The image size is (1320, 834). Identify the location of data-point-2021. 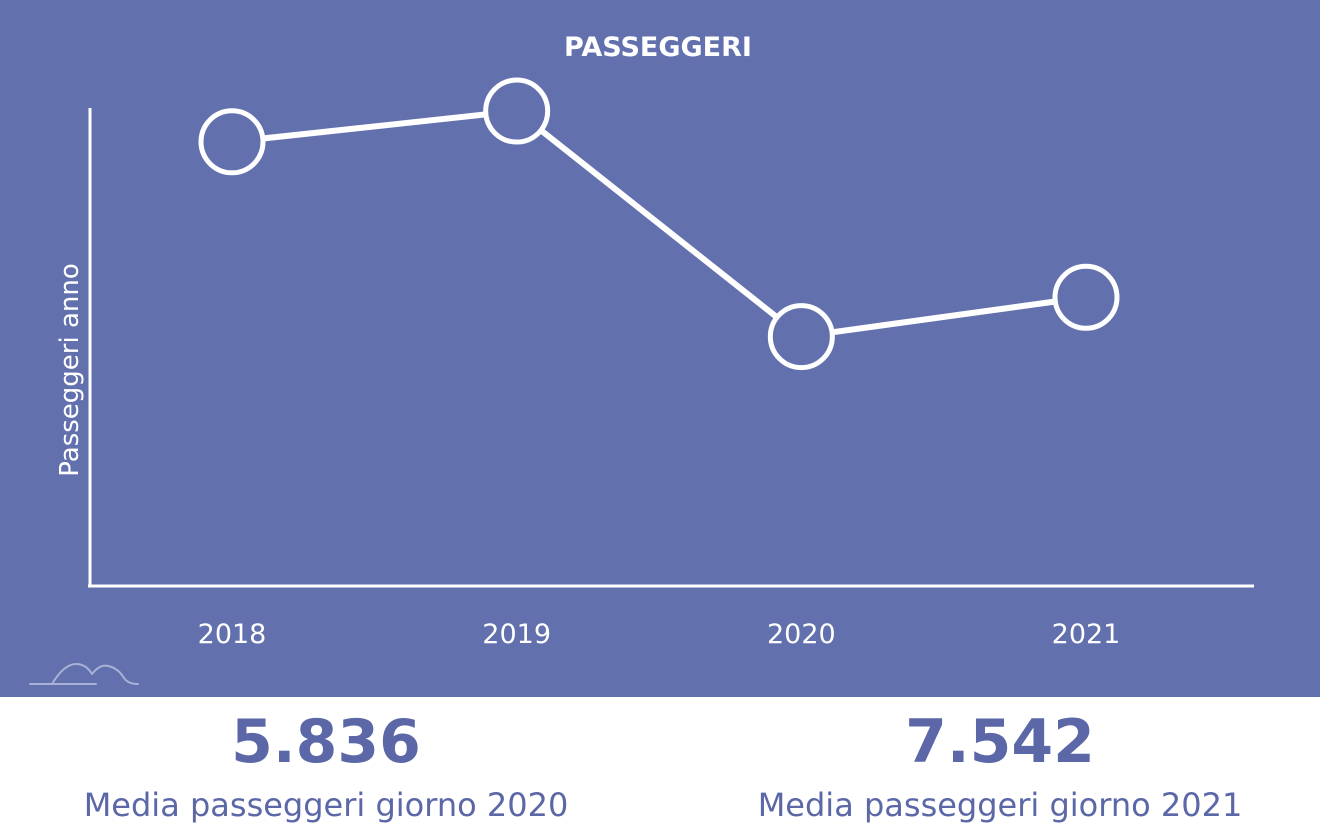
(1086, 297).